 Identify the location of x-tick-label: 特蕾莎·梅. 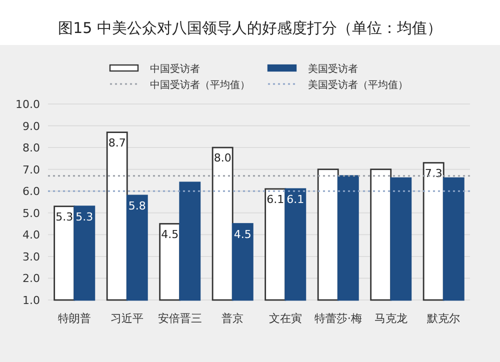
(338, 318).